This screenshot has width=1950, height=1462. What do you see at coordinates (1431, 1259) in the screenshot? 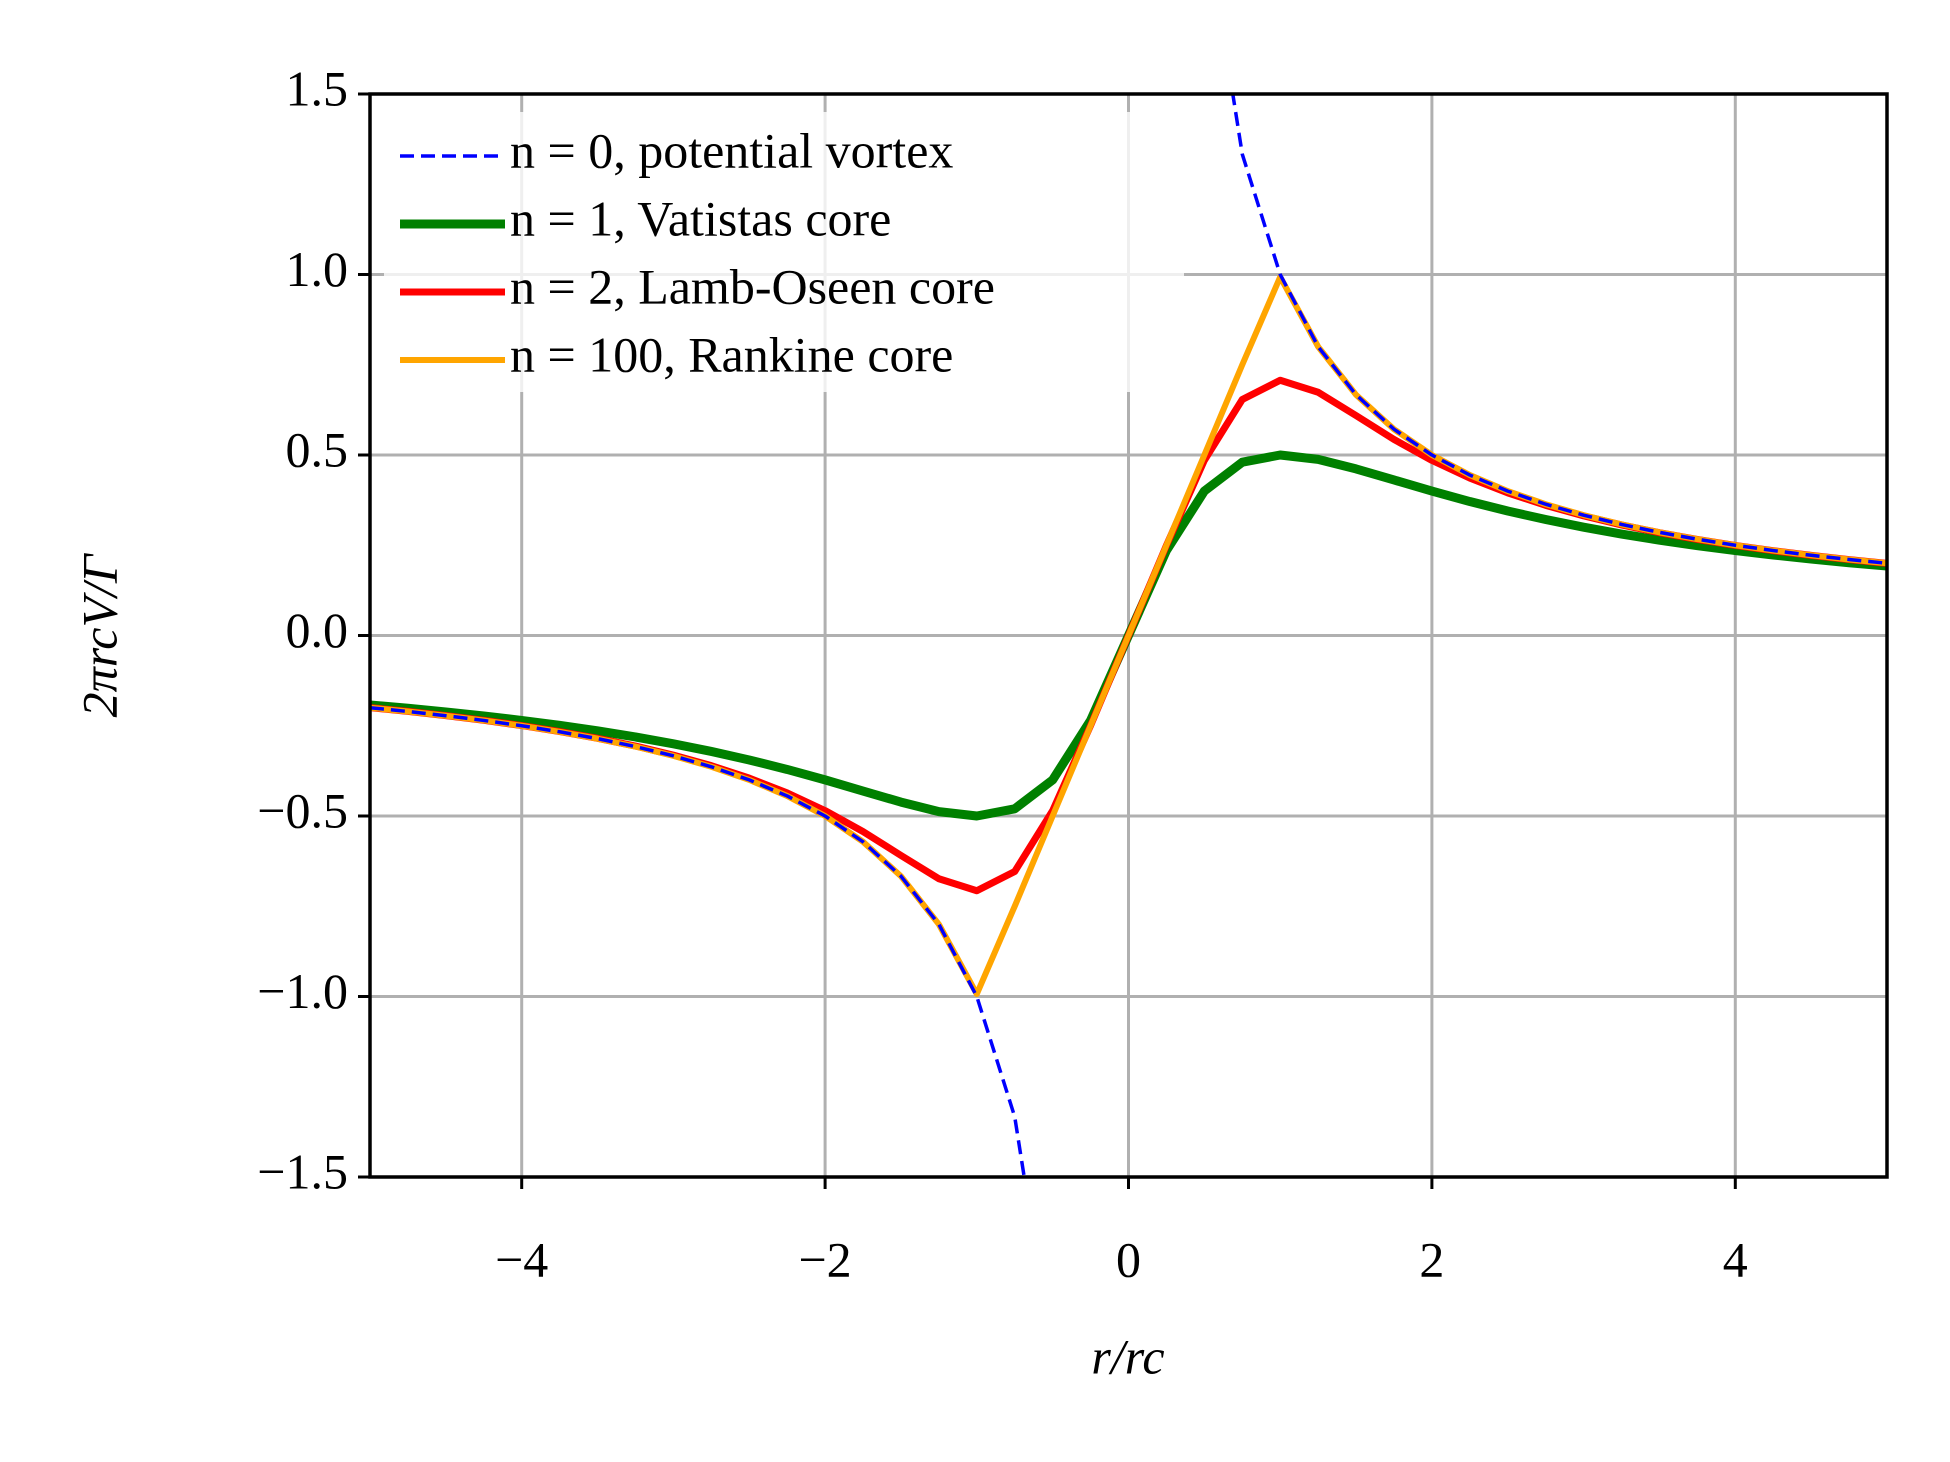
I see `x-tick-label: 2` at bounding box center [1431, 1259].